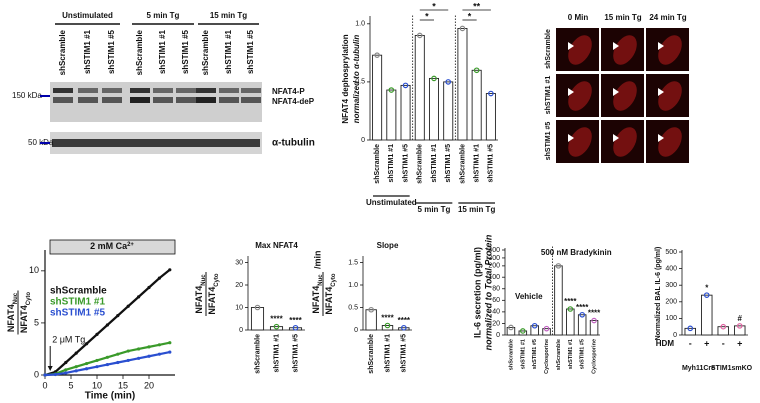 This screenshot has width=760, height=403. Describe the element at coordinates (97, 385) in the screenshot. I see `x-tick-label: 10` at that location.